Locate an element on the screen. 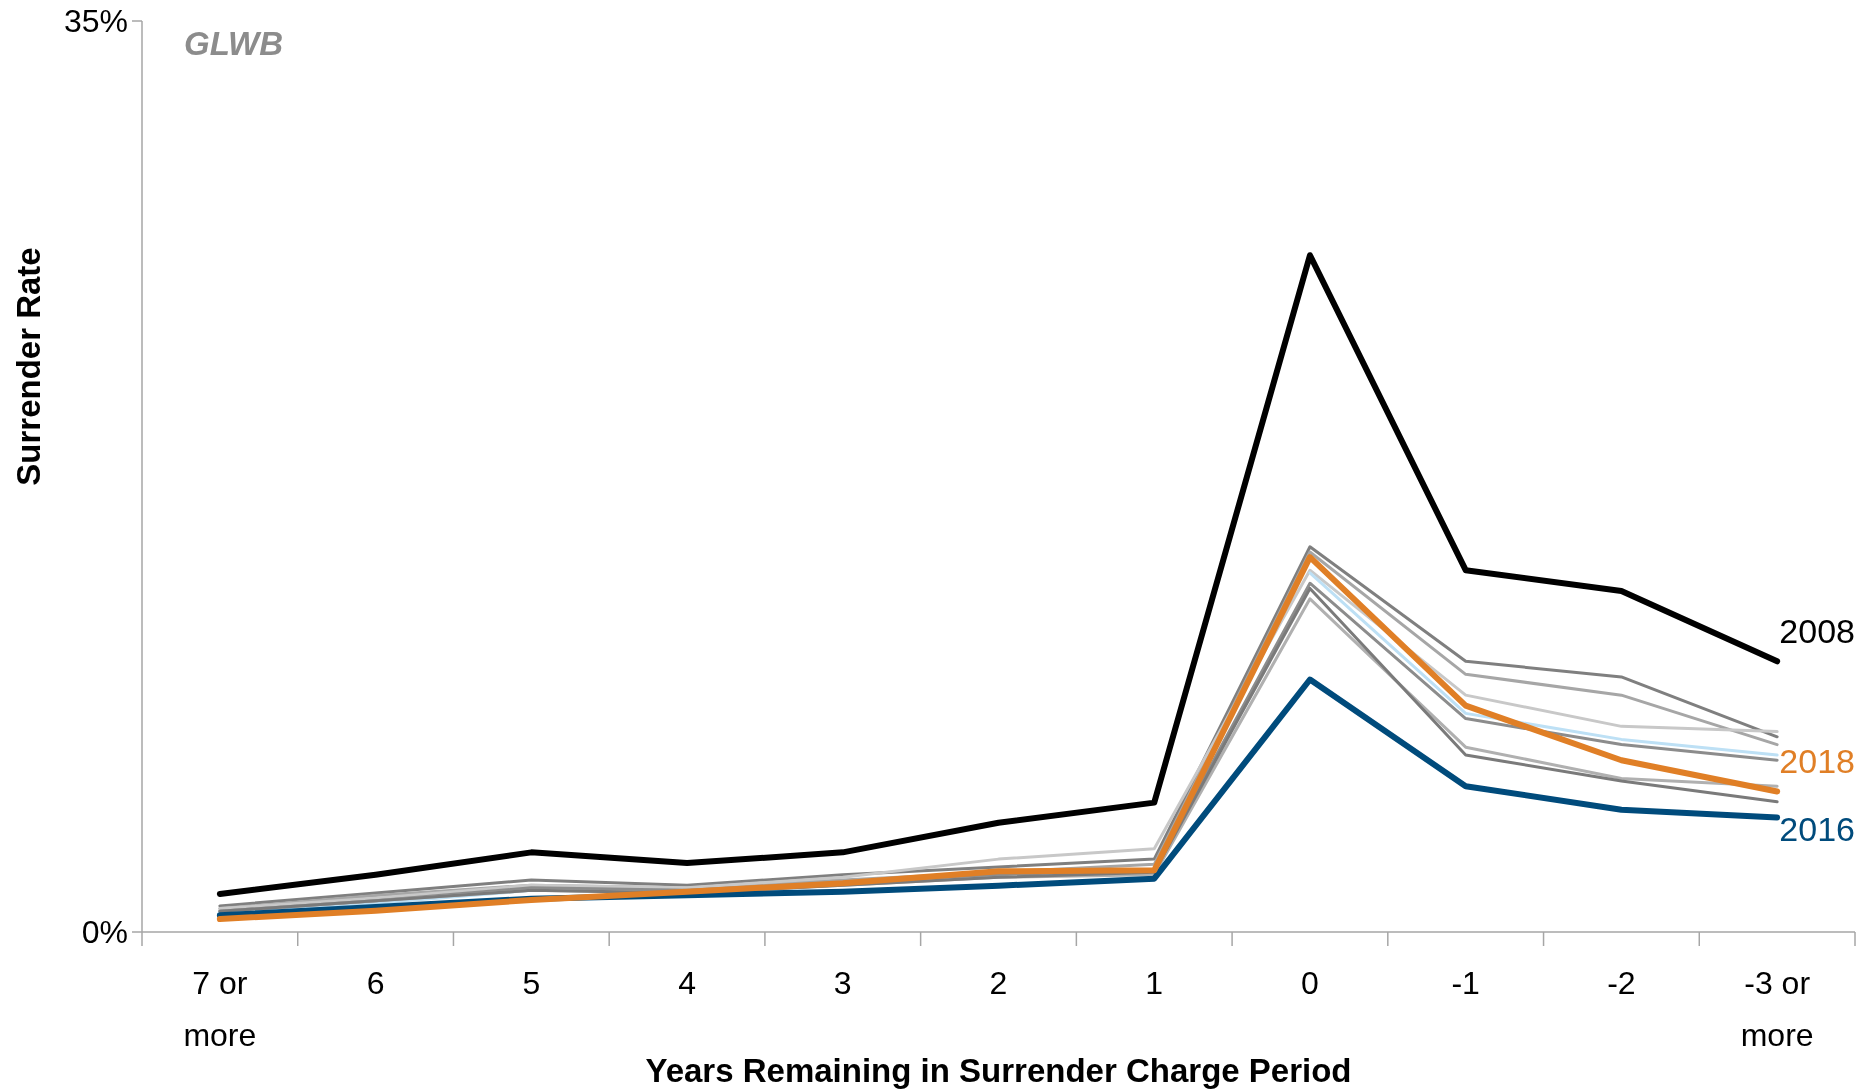 Image resolution: width=1862 pixels, height=1092 pixels. x-tick-label: 0 is located at coordinates (1310, 983).